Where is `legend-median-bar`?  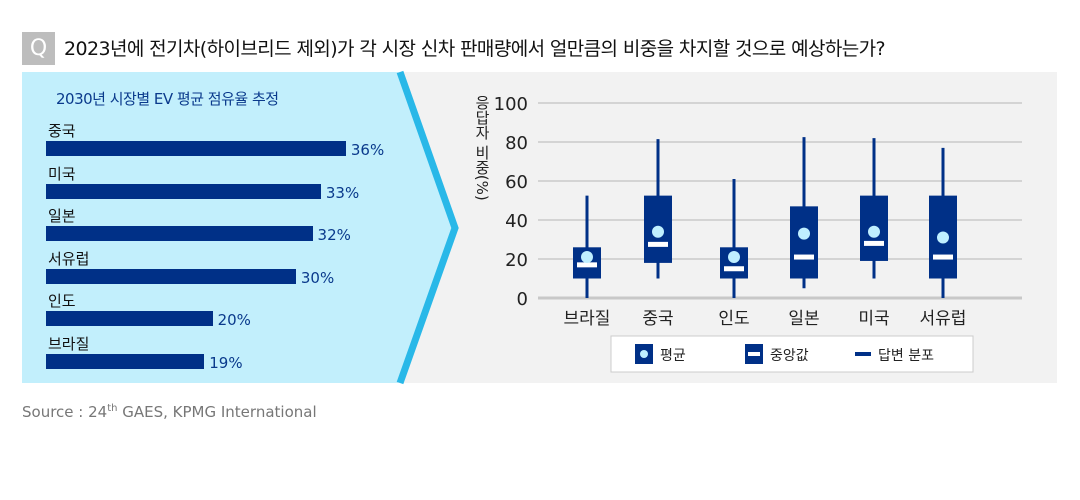
legend-median-bar is located at coordinates (754, 354).